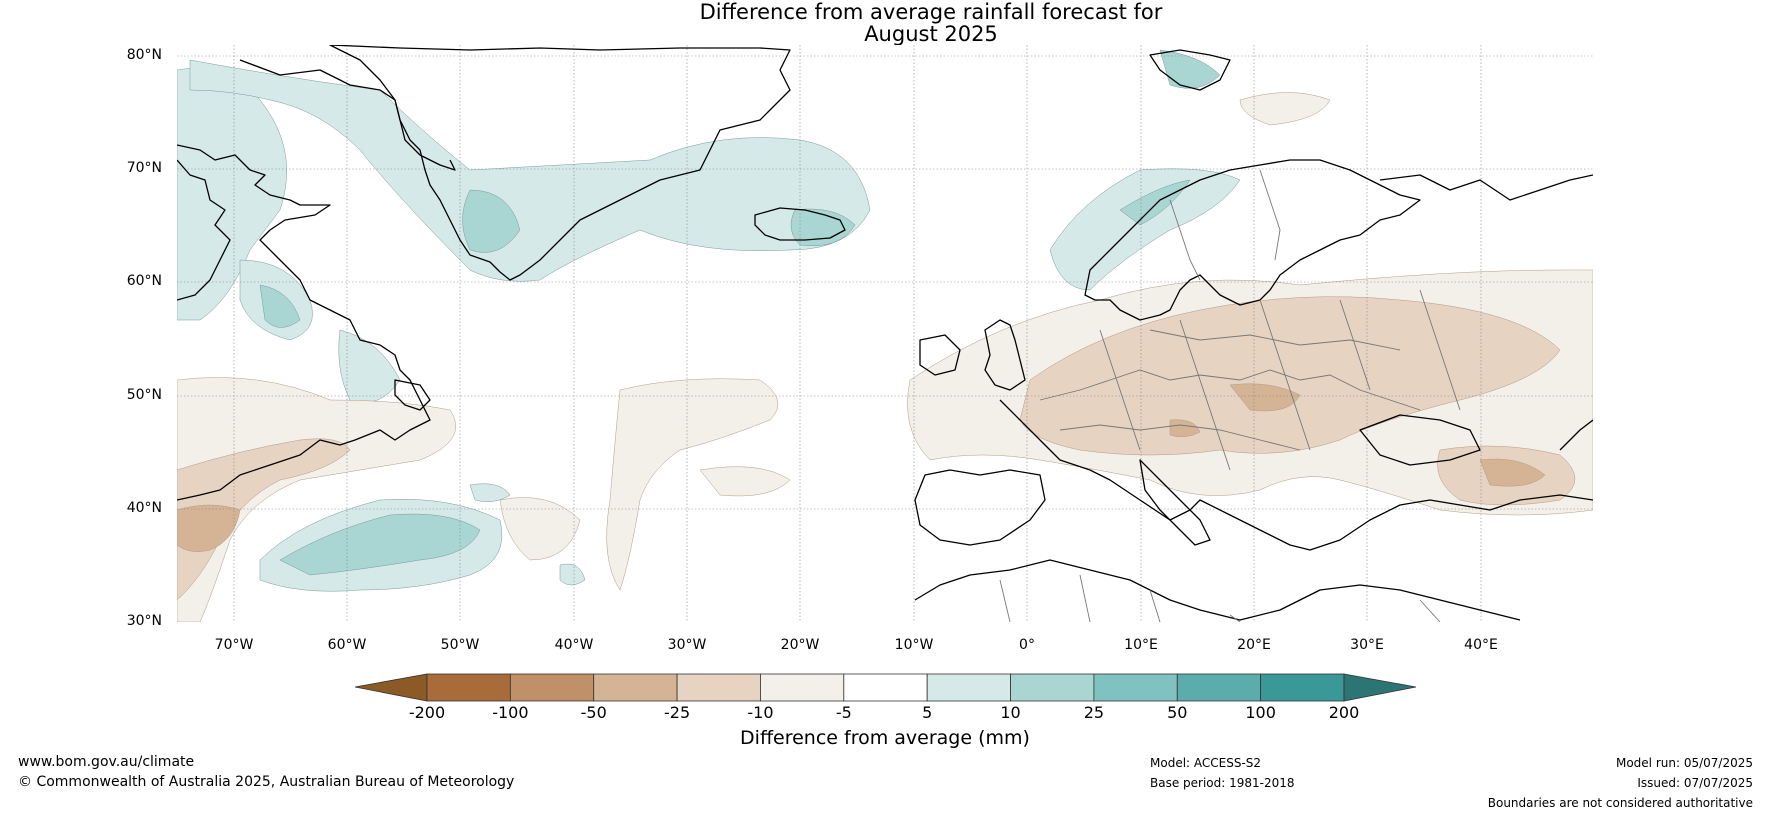  I want to click on lat-label-30n: 30°N, so click(144, 621).